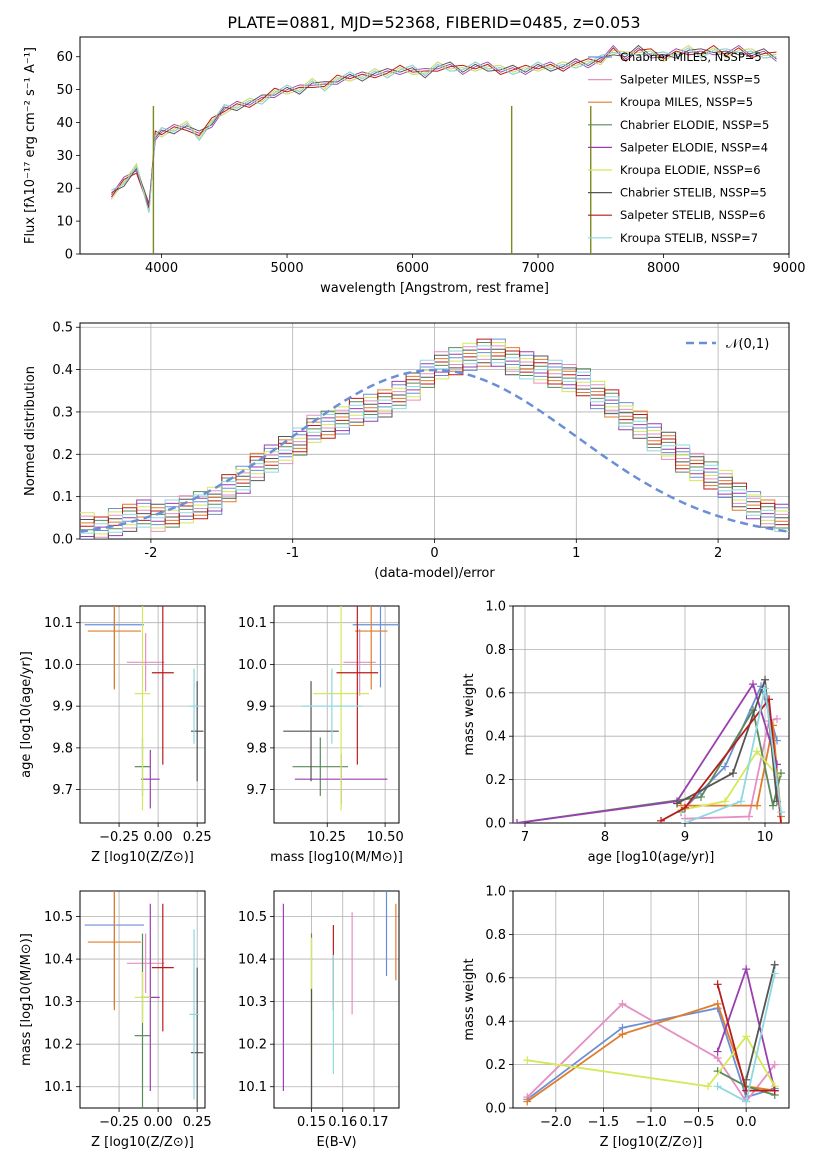 This screenshot has width=819, height=1170. Describe the element at coordinates (287, 268) in the screenshot. I see `x-tick-label: 5000` at that location.